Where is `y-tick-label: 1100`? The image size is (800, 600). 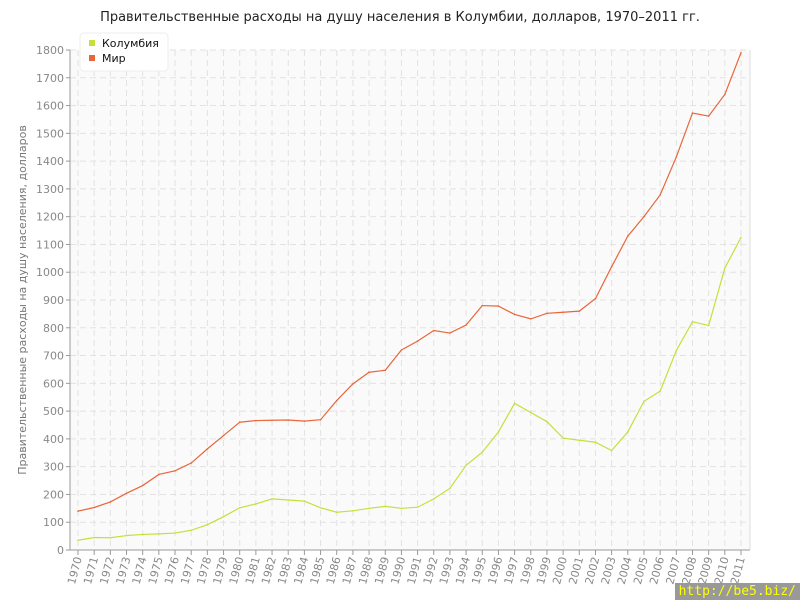 y-tick-label: 1100 is located at coordinates (50, 244).